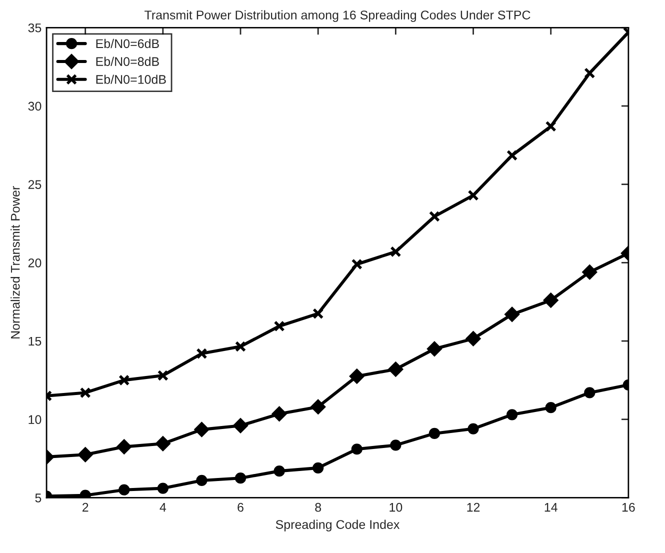 This screenshot has width=665, height=553. Describe the element at coordinates (337, 16) in the screenshot. I see `chart-title: Transmit Power Distribution among 16 Spreading Codes Under STPC` at that location.